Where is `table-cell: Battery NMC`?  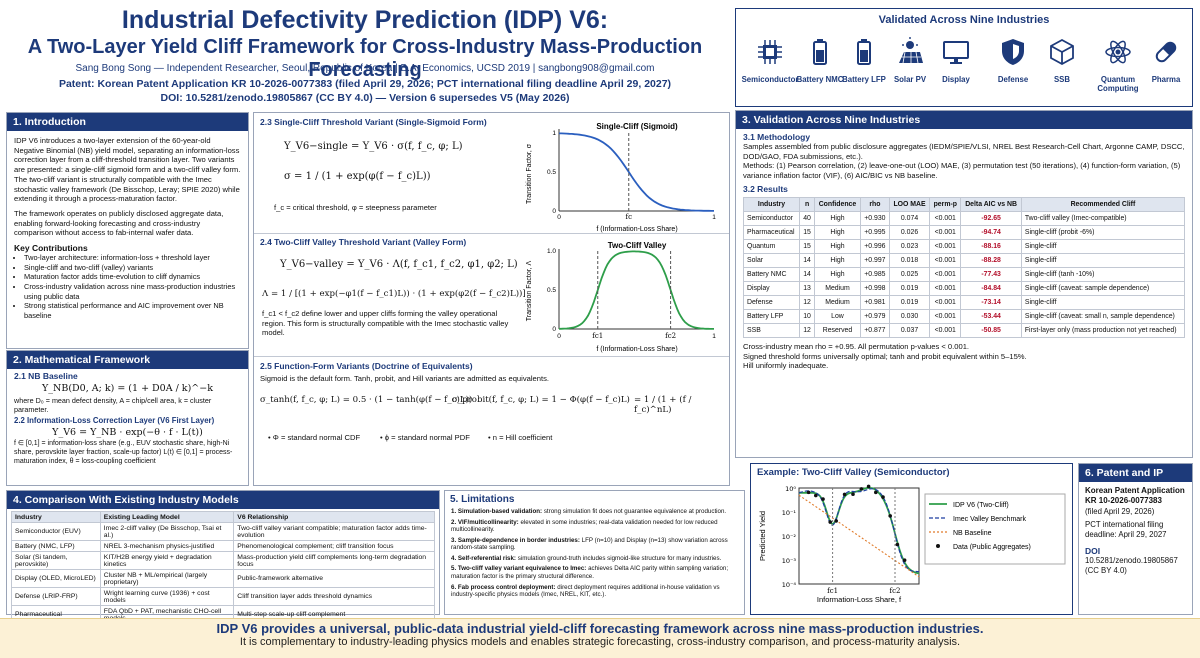 table-cell: Battery NMC is located at coordinates (771, 274).